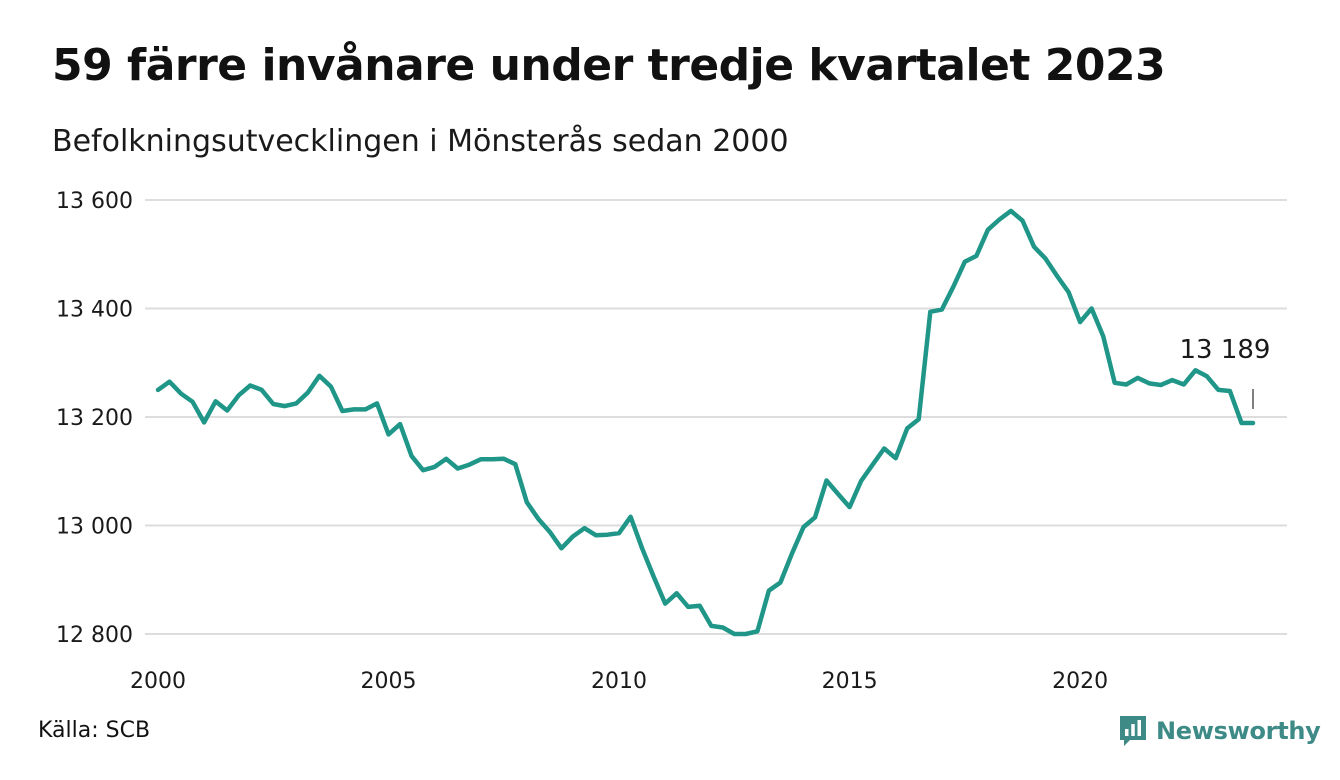 This screenshot has width=1340, height=780. I want to click on x-tick-label: 2000, so click(158, 681).